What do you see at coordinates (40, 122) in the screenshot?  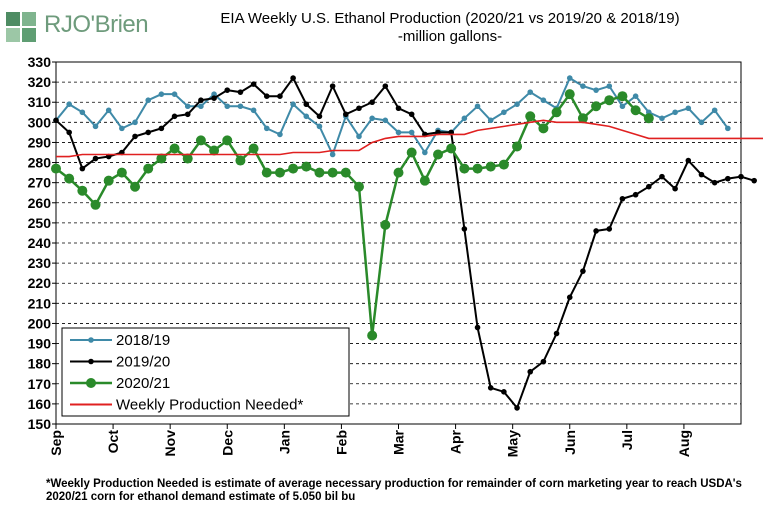 I see `y-tick-label: 300` at bounding box center [40, 122].